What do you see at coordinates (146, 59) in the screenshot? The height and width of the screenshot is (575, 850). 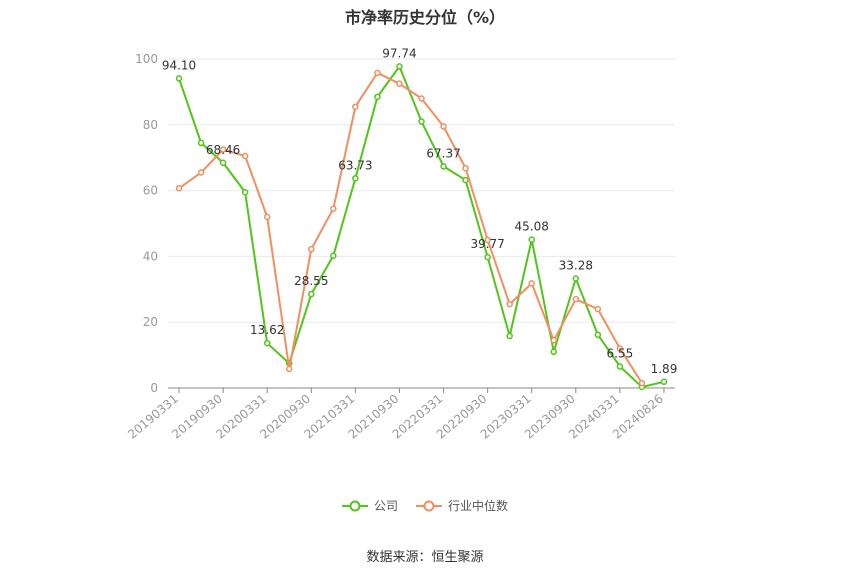 I see `y-tick-label: 100` at bounding box center [146, 59].